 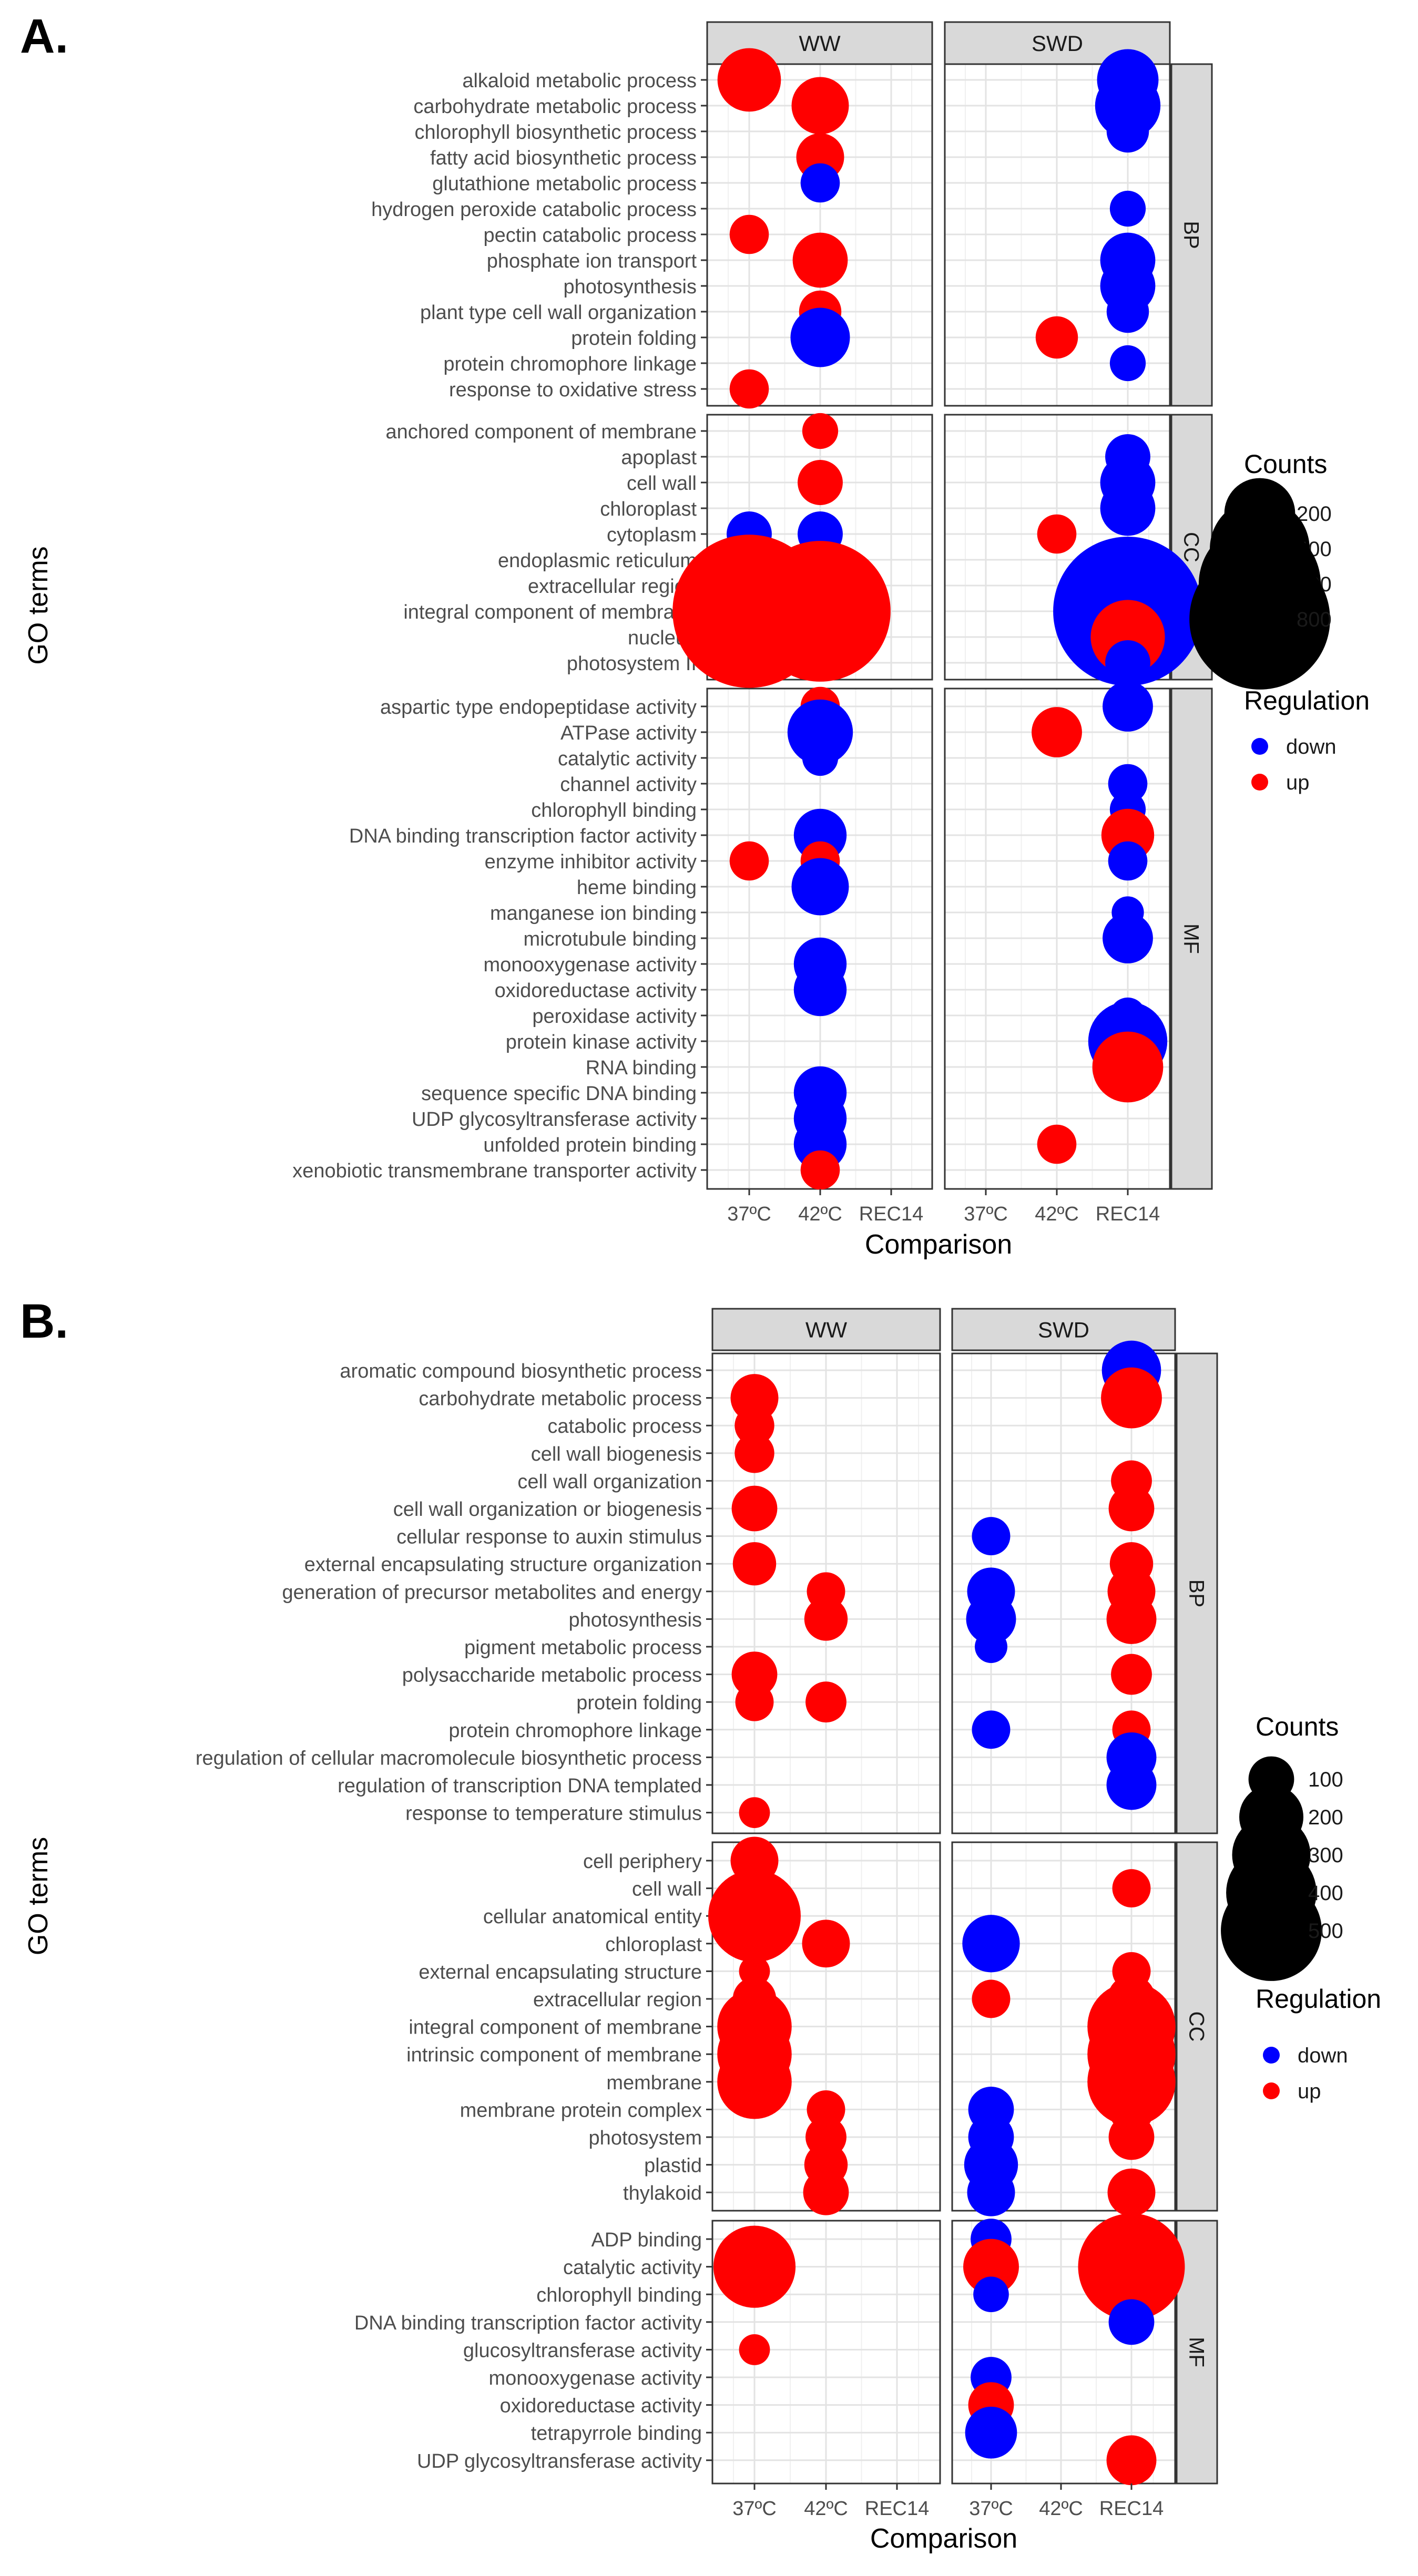 What do you see at coordinates (1057, 732) in the screenshot?
I see `point-swd-42-c-atpase-activity` at bounding box center [1057, 732].